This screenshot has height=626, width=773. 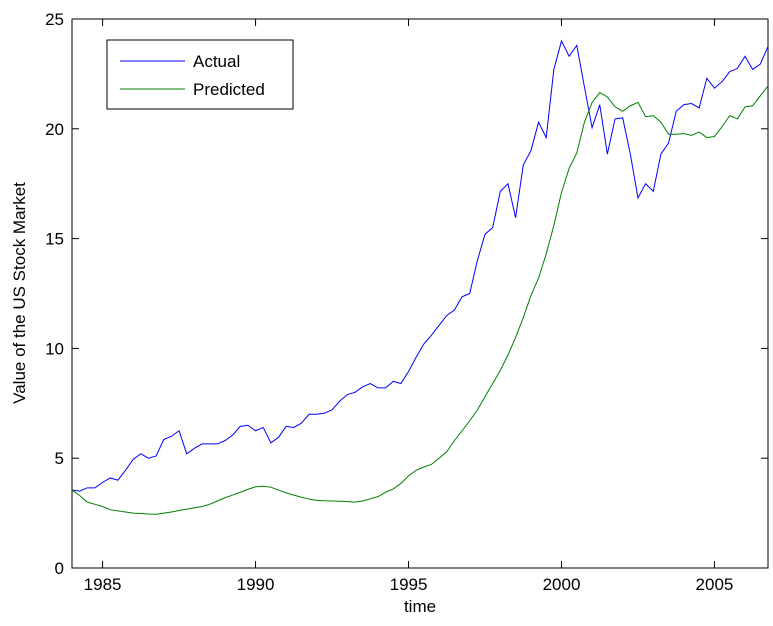 I want to click on y-tick-label: 20, so click(x=54, y=129).